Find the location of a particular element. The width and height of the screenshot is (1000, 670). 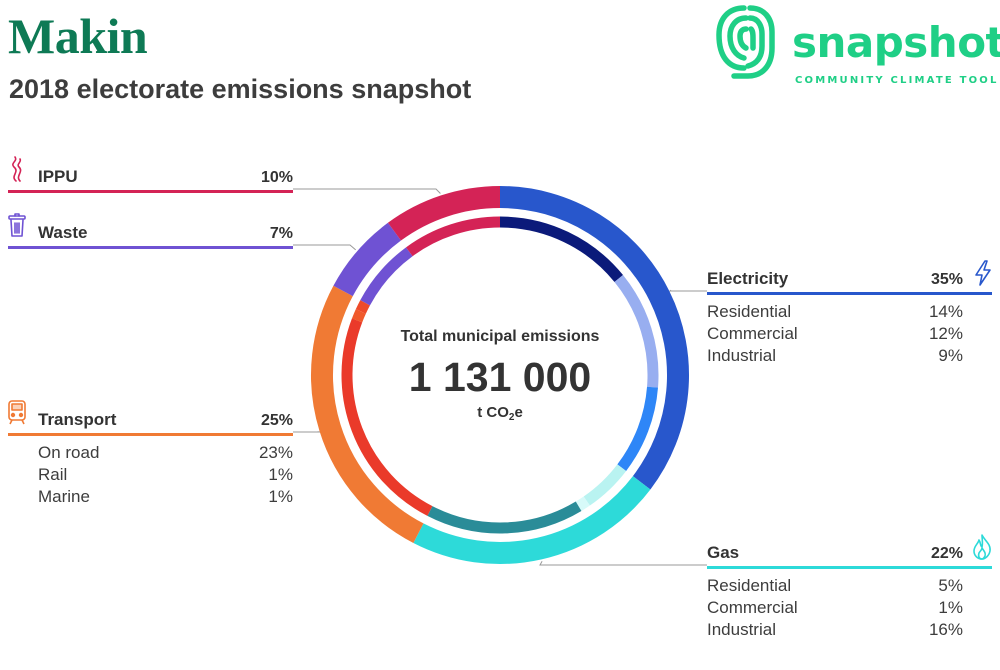

electricity-residential-label: Residential is located at coordinates (749, 311).